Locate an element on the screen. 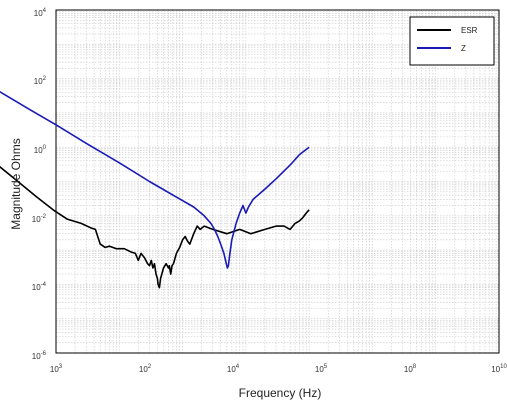  x-axis-label: Frequency (Hz) is located at coordinates (280, 393).